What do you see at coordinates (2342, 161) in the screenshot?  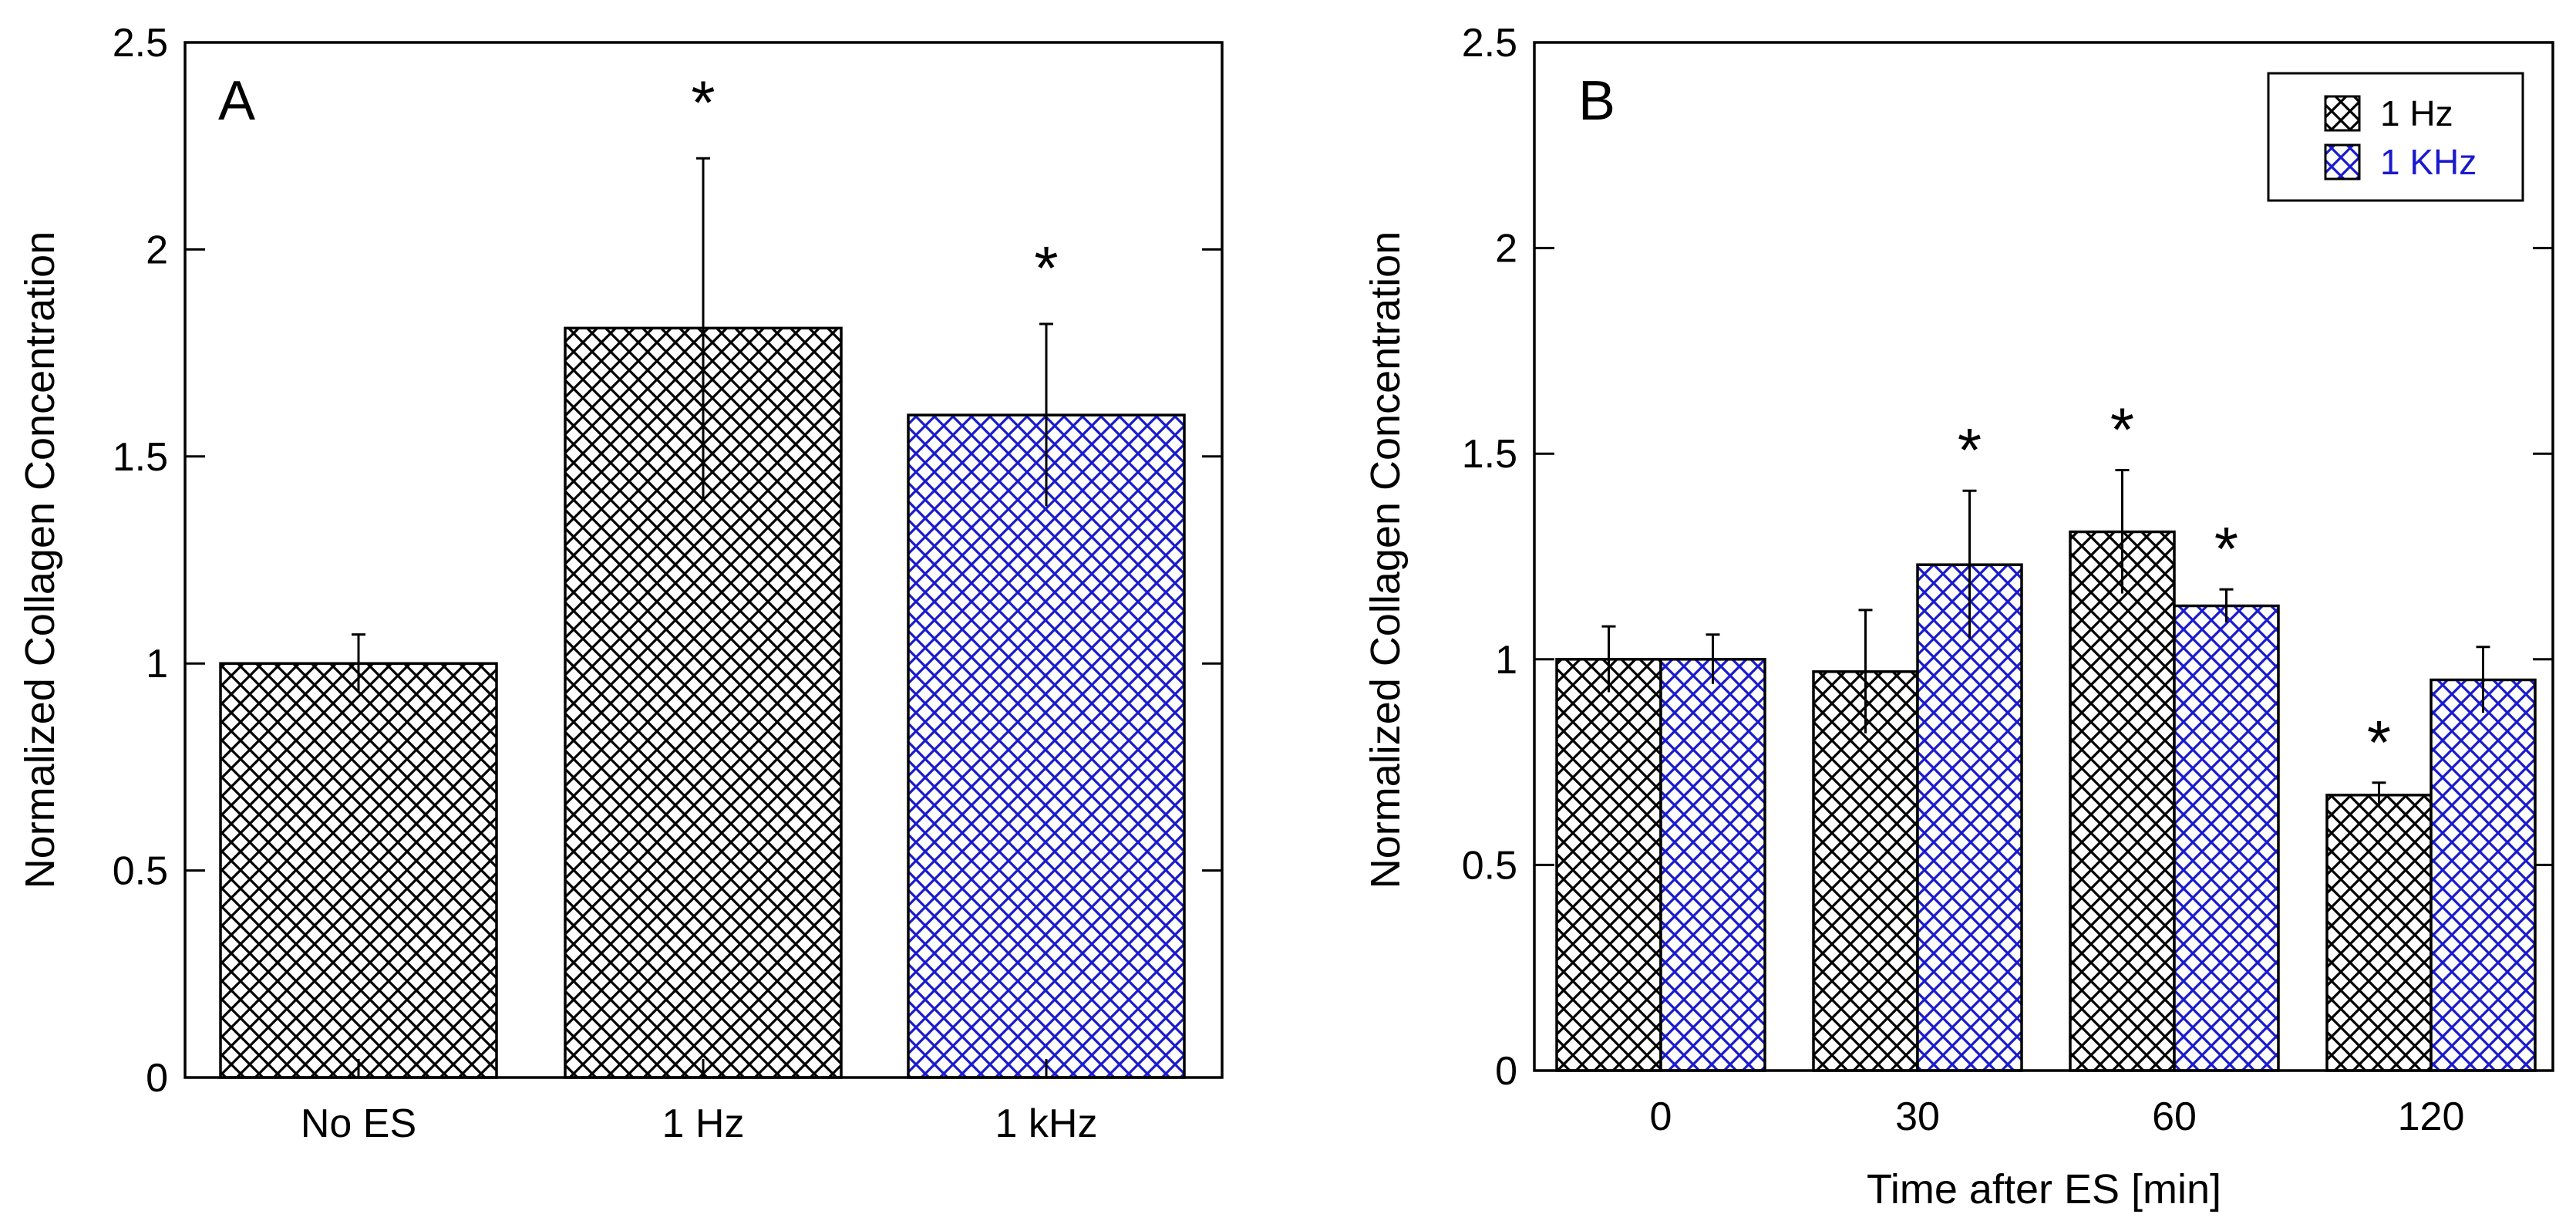 I see `legend-swatch-1khz` at bounding box center [2342, 161].